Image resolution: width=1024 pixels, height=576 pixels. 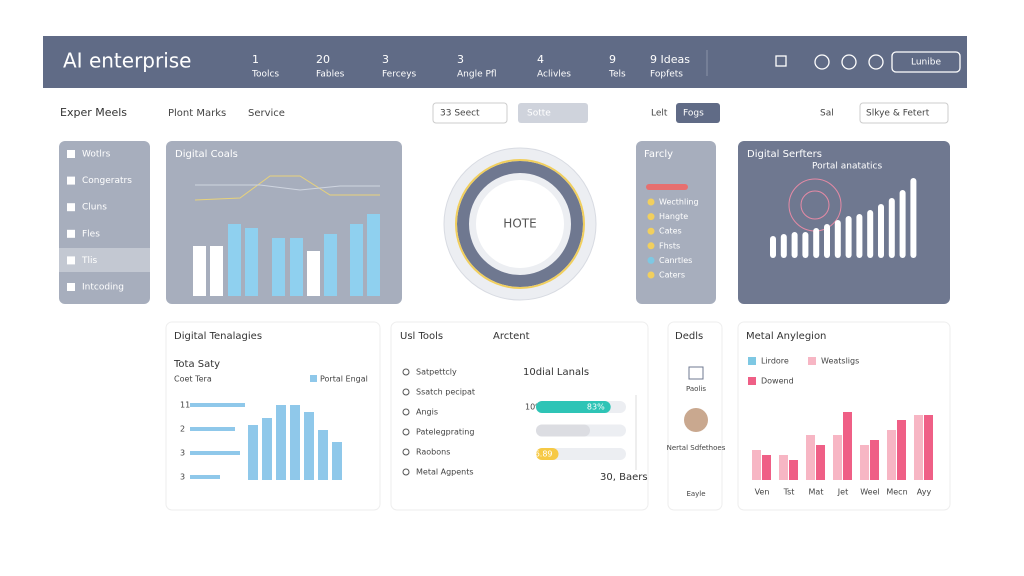 I want to click on panel-subtitle: Portal anatatics, so click(x=847, y=167).